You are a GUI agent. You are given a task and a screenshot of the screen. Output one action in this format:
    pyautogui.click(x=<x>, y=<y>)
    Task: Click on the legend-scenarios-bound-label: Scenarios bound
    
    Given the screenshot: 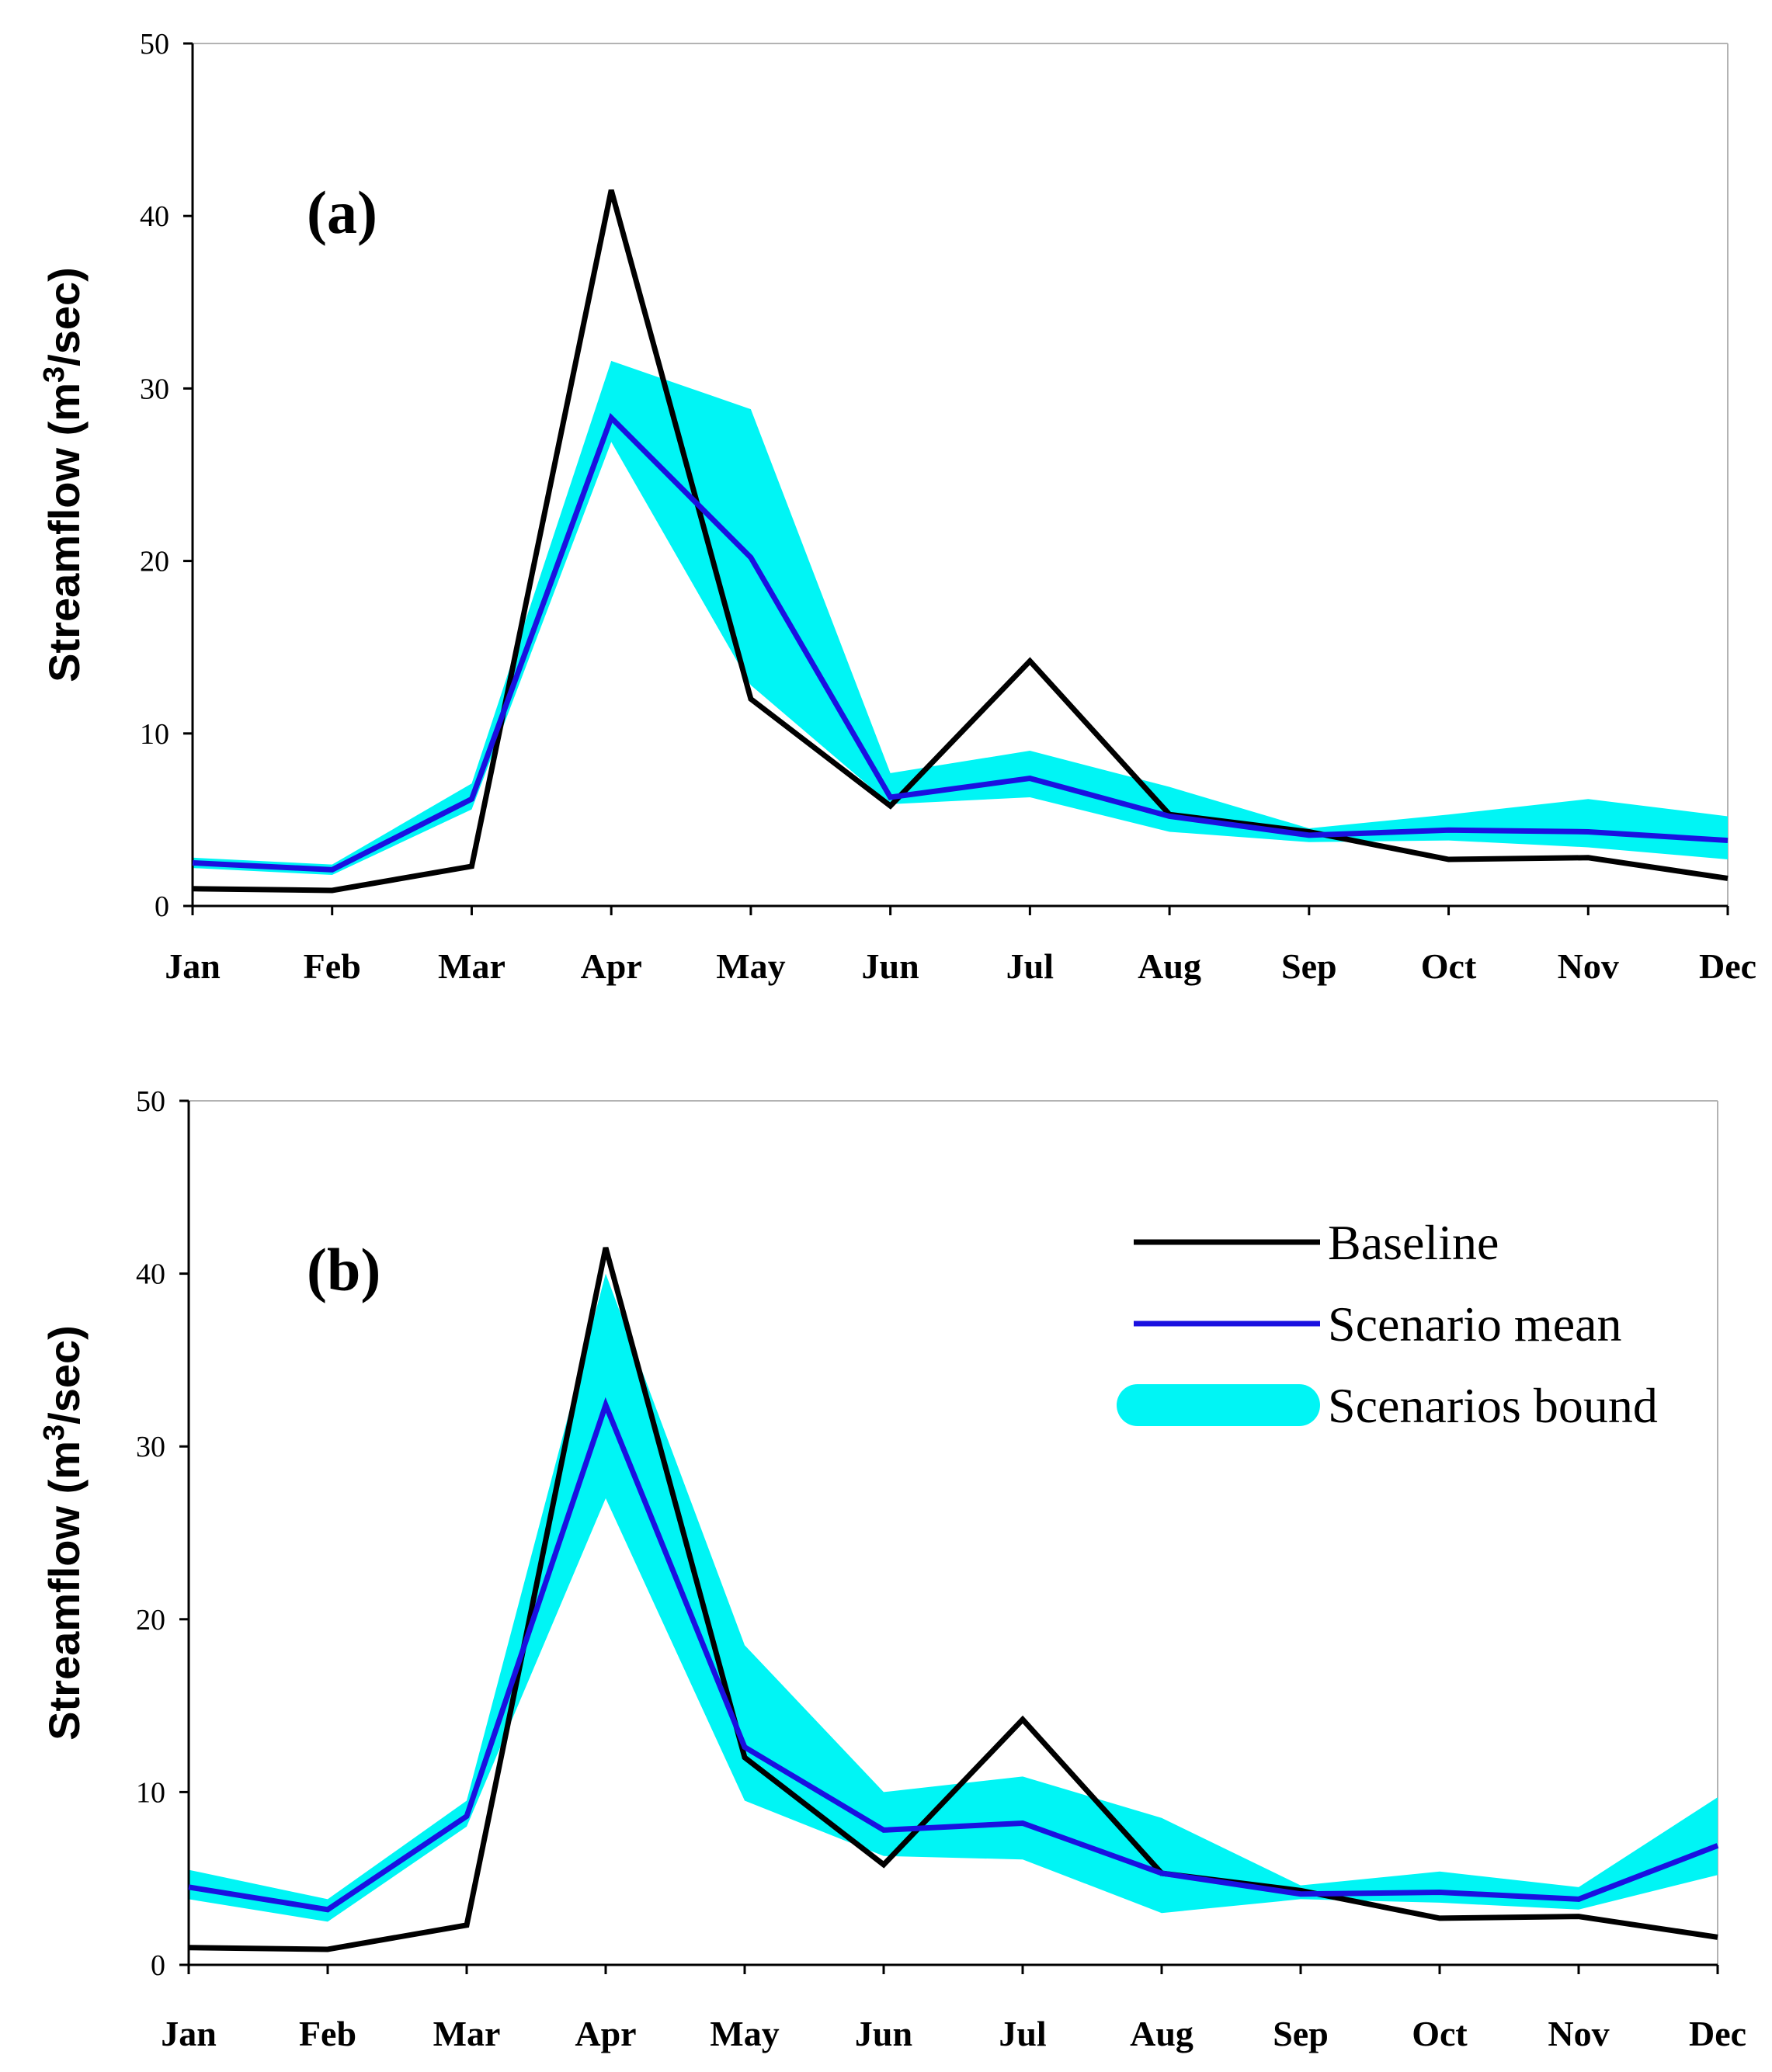 What is the action you would take?
    pyautogui.click(x=1493, y=1406)
    